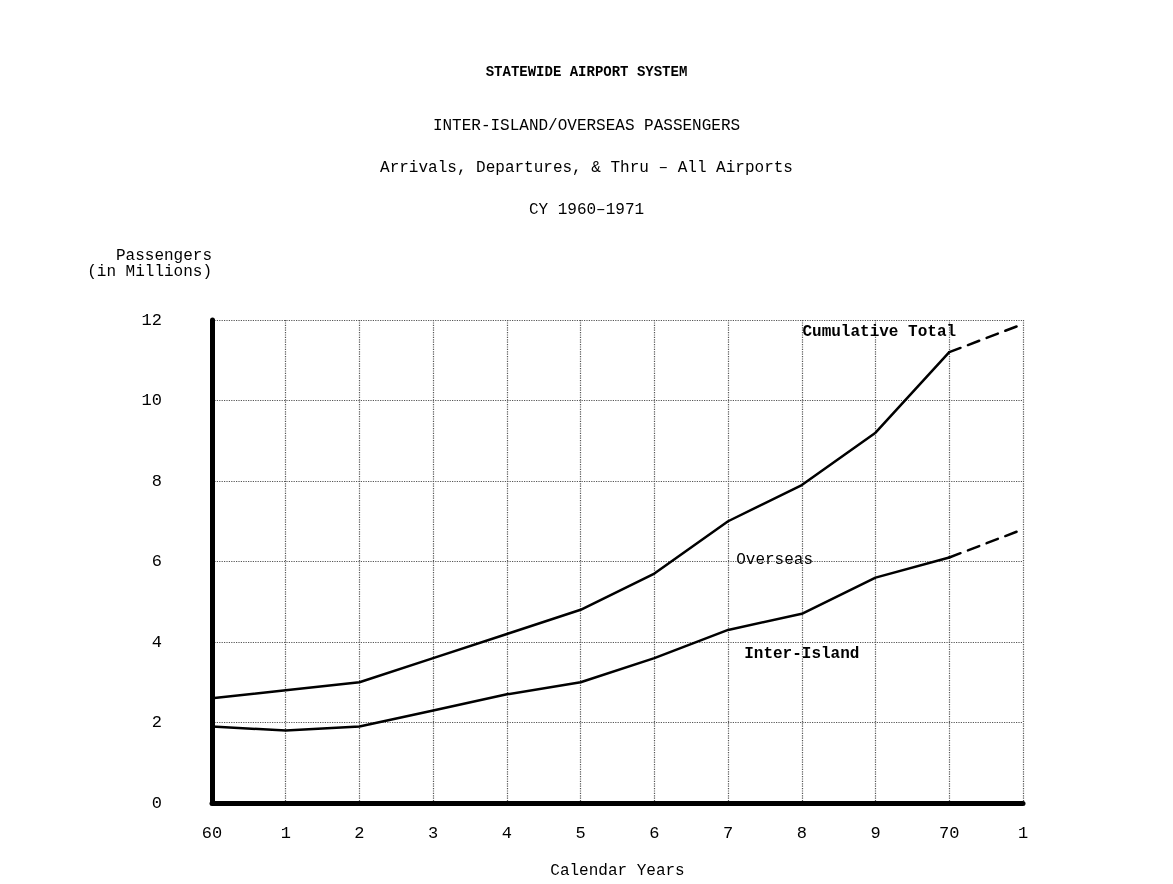 The height and width of the screenshot is (884, 1173). Describe the element at coordinates (580, 833) in the screenshot. I see `x-tick-label: 5` at that location.